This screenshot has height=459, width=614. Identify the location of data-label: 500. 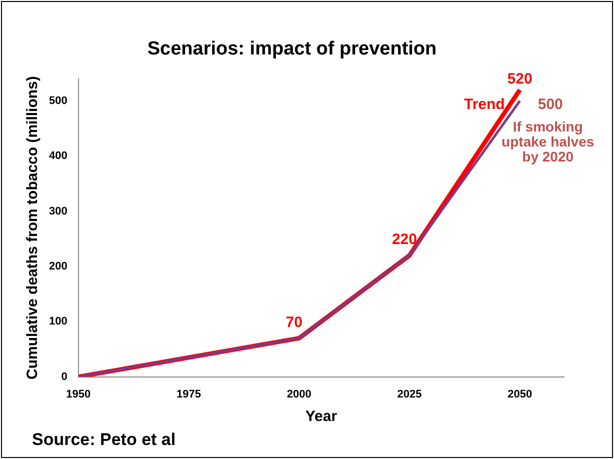
(550, 105).